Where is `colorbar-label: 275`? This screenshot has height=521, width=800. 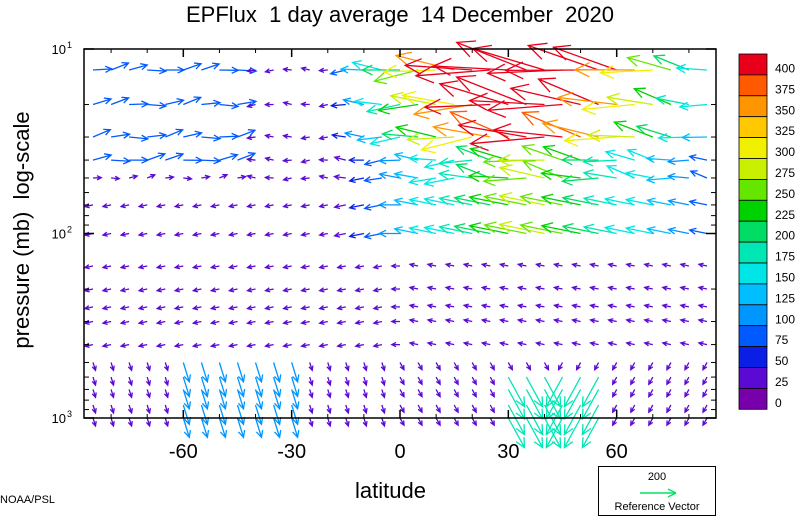
colorbar-label: 275 is located at coordinates (785, 173).